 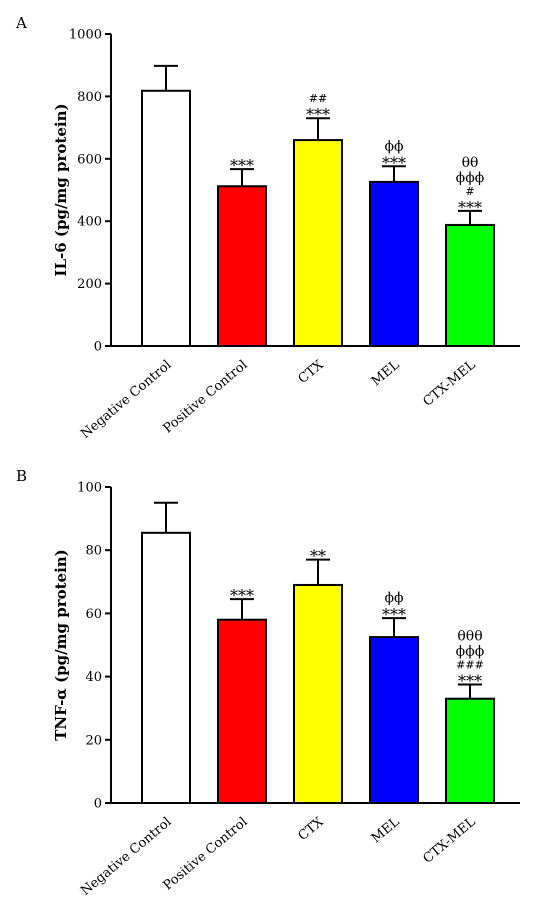 I want to click on y-tick-label: 100, so click(x=89, y=488).